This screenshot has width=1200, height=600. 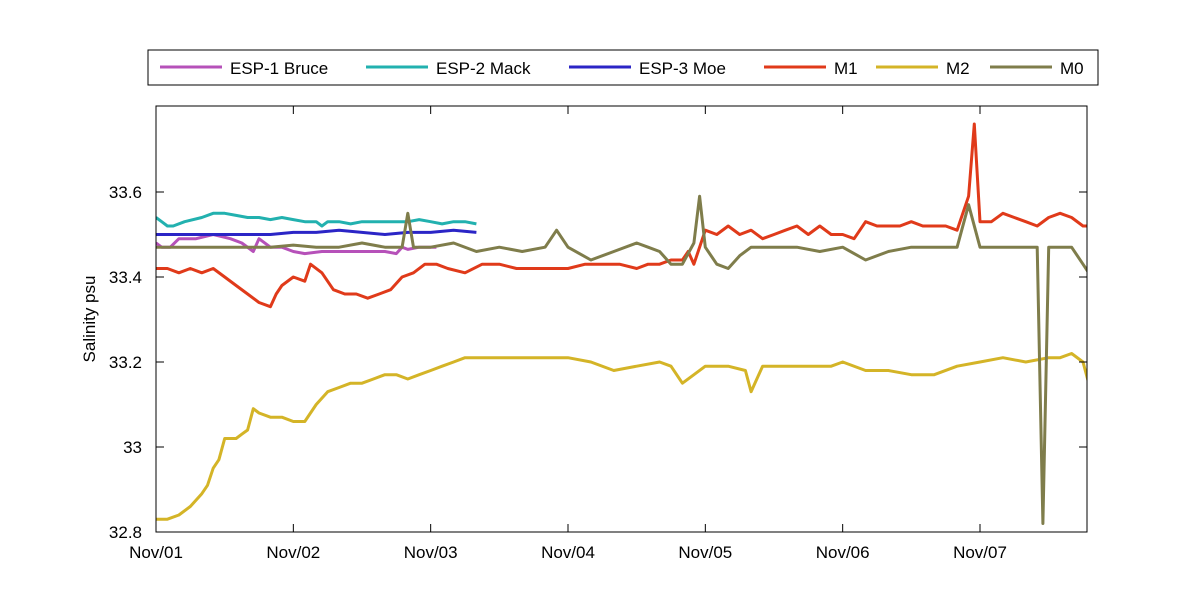 What do you see at coordinates (125, 532) in the screenshot?
I see `y-tick-label: 32.8` at bounding box center [125, 532].